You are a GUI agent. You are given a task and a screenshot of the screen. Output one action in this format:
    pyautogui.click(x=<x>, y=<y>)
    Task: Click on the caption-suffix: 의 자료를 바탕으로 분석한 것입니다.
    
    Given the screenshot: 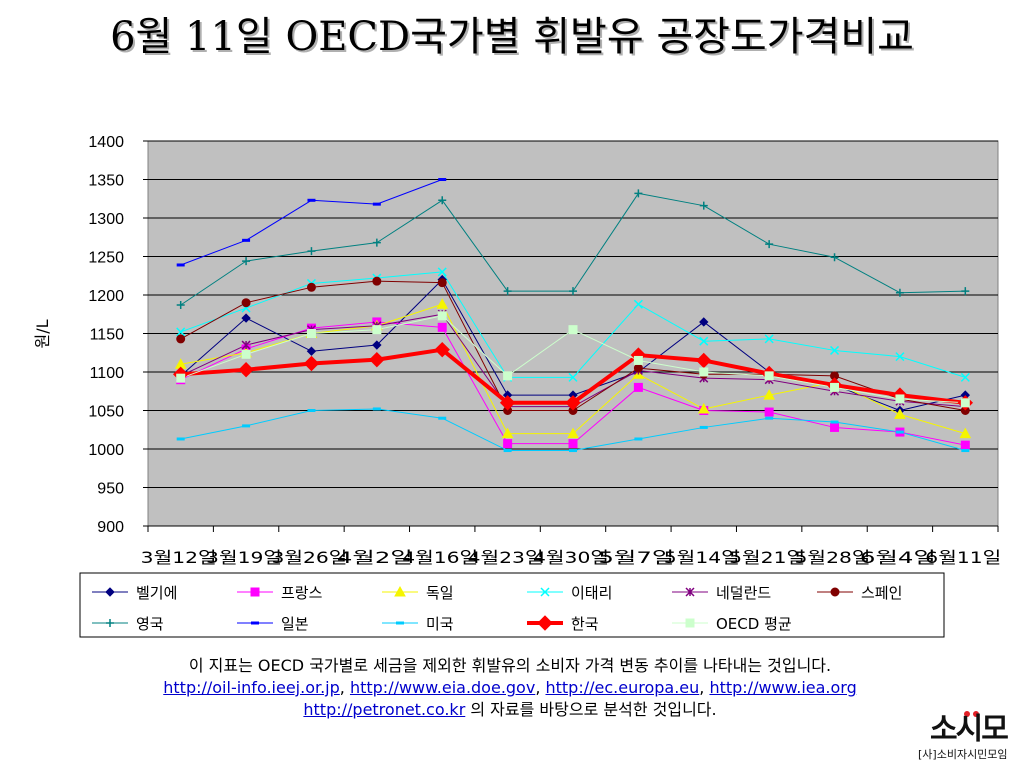 What is the action you would take?
    pyautogui.click(x=591, y=709)
    